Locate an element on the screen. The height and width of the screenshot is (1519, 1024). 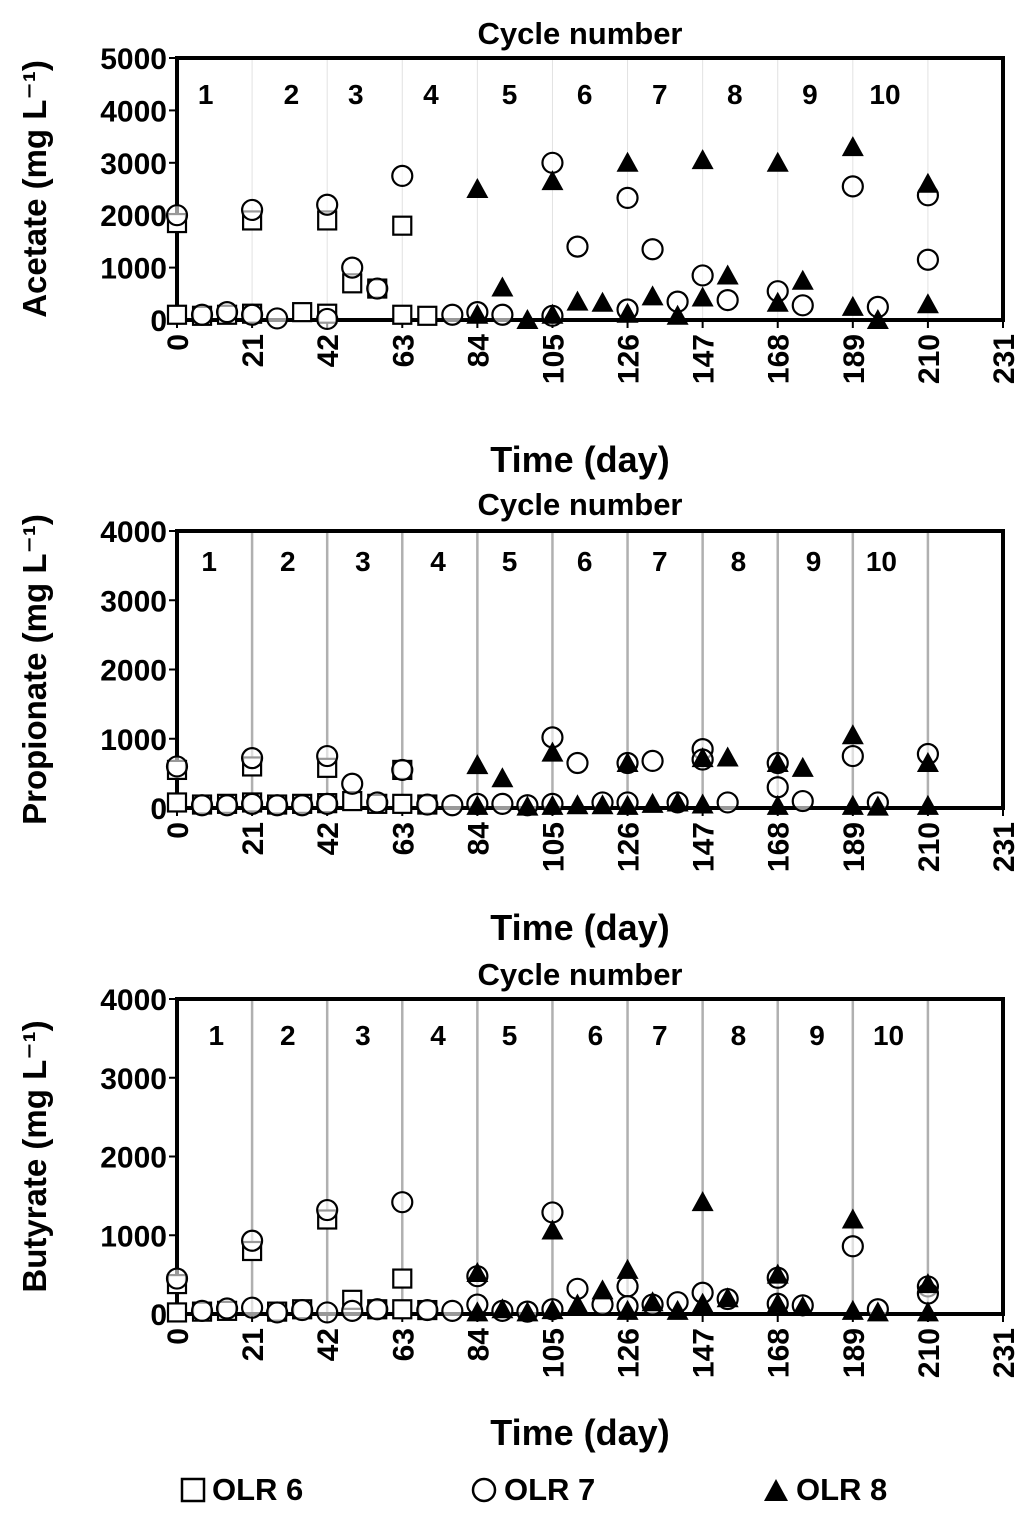
x-tick-label: 63 is located at coordinates (403, 1344).